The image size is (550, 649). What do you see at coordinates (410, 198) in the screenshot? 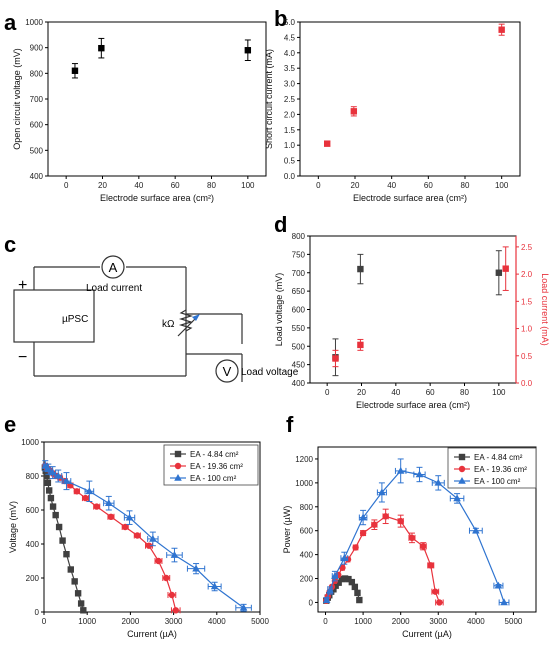
I see `x-axis-label: Electrode surface area (cm²)` at bounding box center [410, 198].